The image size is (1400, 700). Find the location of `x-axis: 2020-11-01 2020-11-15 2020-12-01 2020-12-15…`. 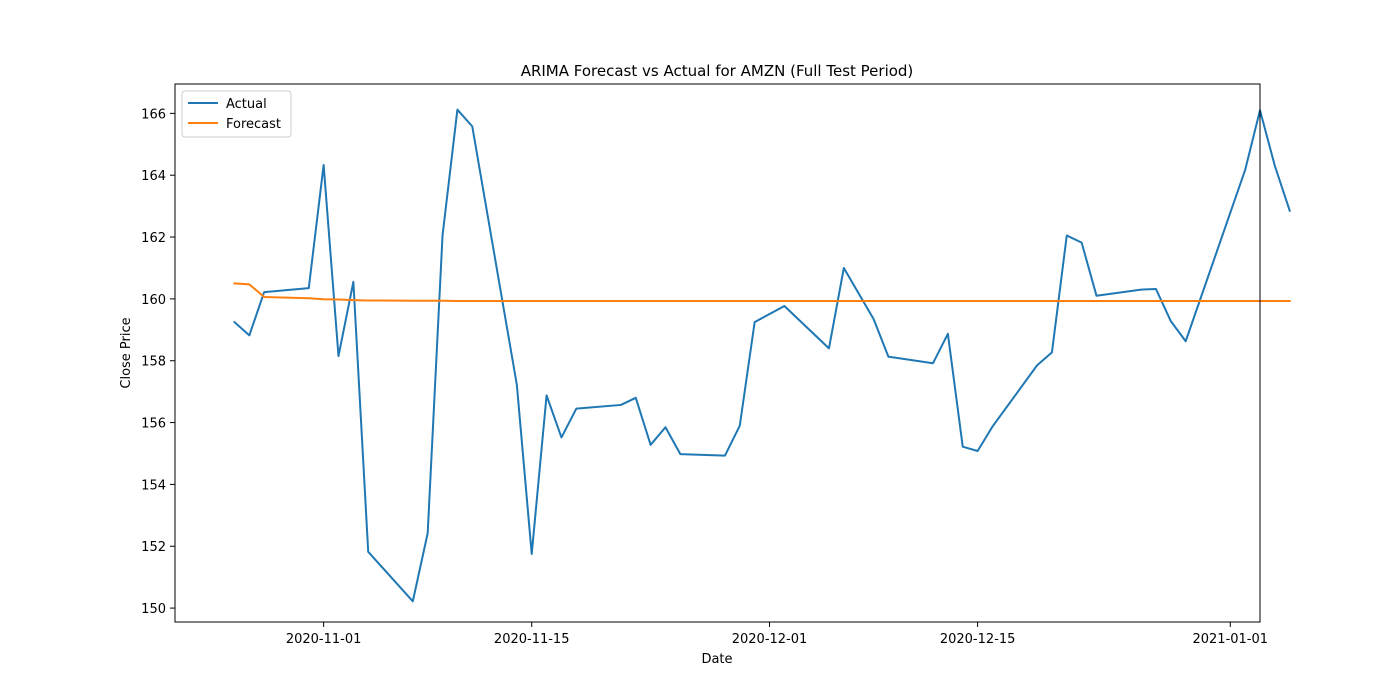

x-axis: 2020-11-01 2020-11-15 2020-12-01 2020-12-15… is located at coordinates (777, 634).